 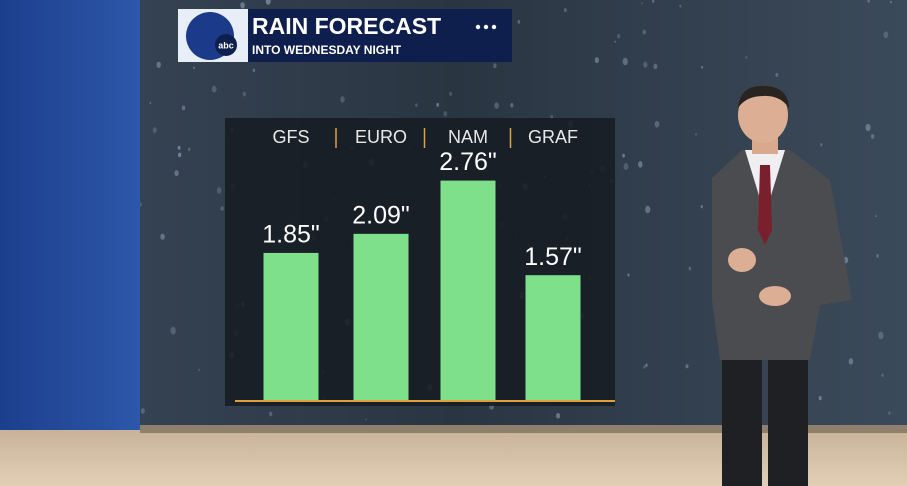 I want to click on logo-badge, so click(x=226, y=45).